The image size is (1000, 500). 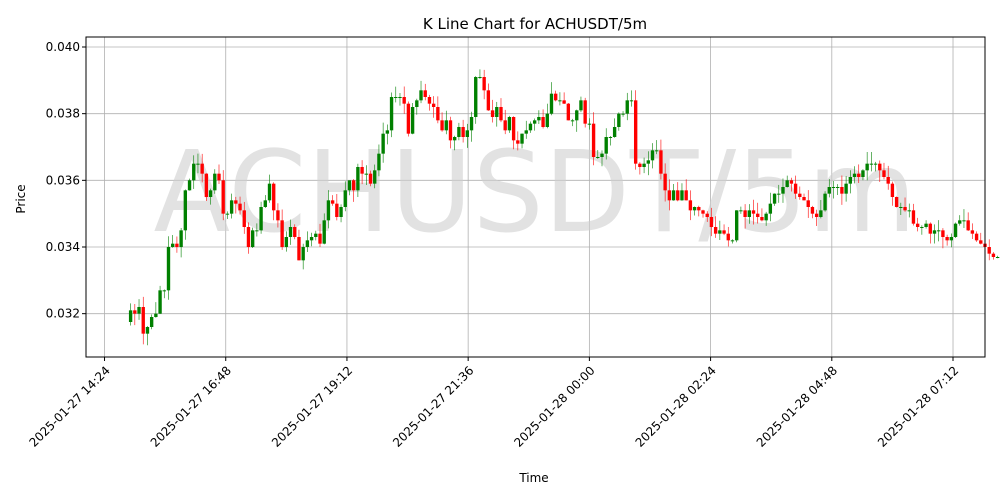 I want to click on y-tick-label: 0.038, so click(x=63, y=114).